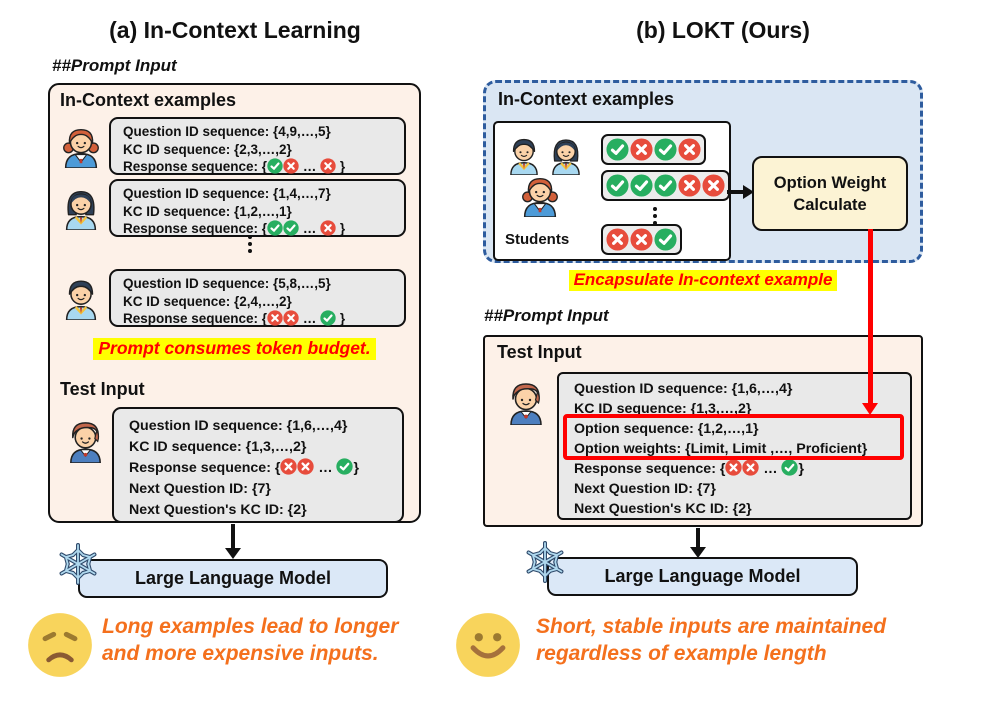 This screenshot has width=986, height=705. I want to click on encapsulate-note: Encapsulate In-context example, so click(703, 280).